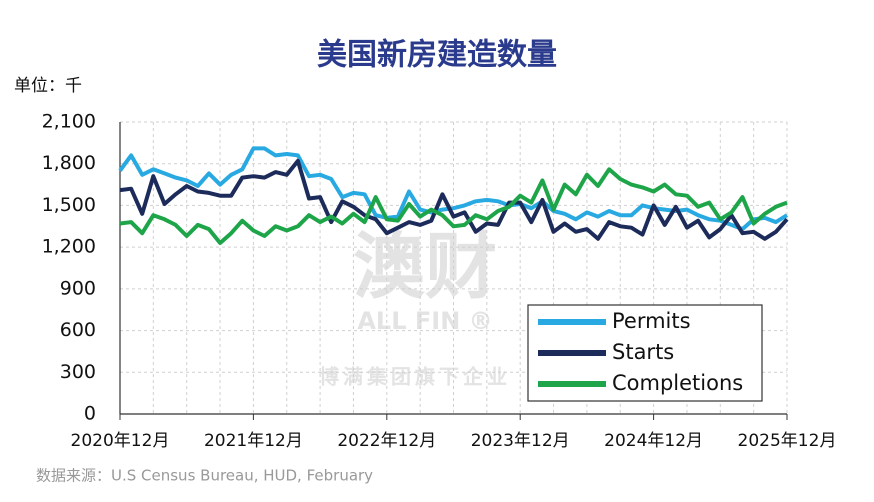 The height and width of the screenshot is (502, 874). Describe the element at coordinates (437, 55) in the screenshot. I see `chart-title: 美国新房建造数量` at that location.